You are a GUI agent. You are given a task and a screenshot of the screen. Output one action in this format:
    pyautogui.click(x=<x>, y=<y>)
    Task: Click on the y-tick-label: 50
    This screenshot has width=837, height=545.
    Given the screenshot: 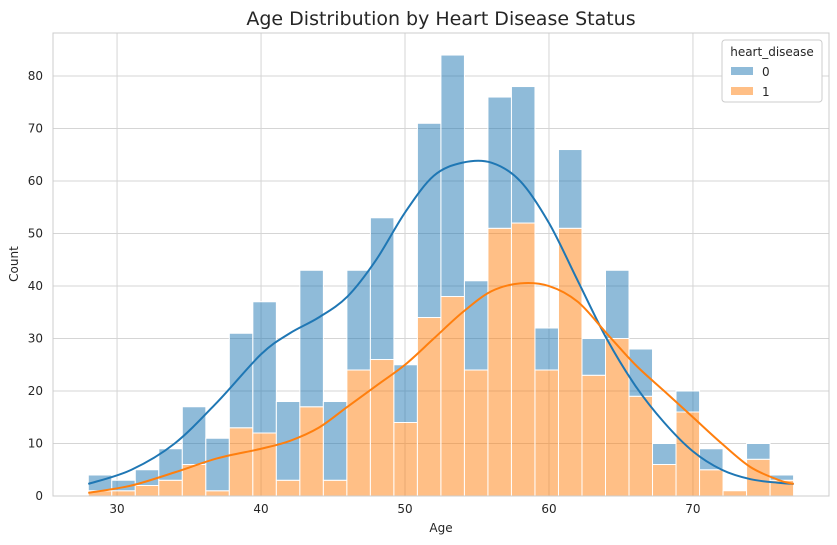 What is the action you would take?
    pyautogui.click(x=35, y=234)
    